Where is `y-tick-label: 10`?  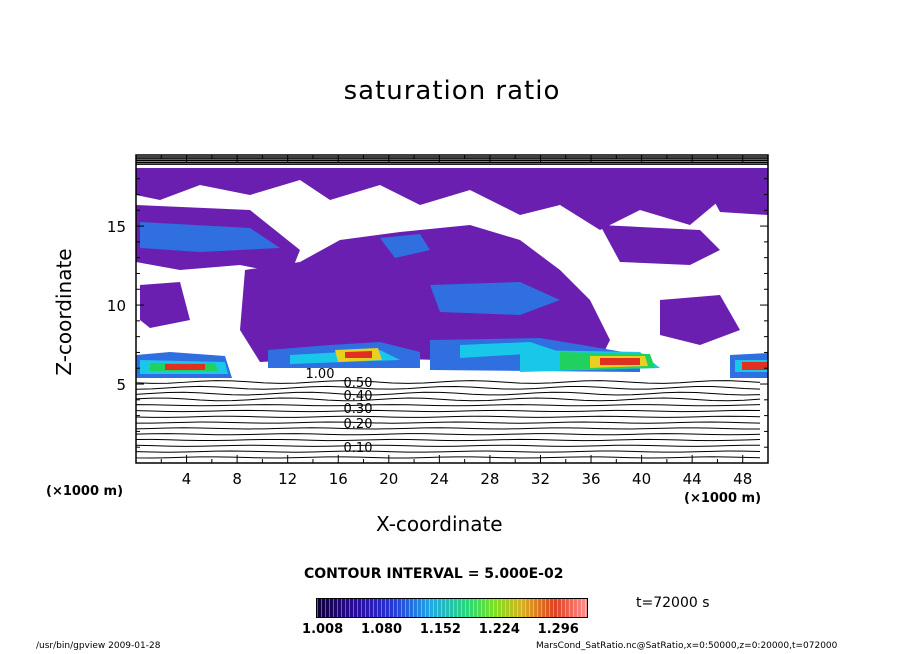 y-tick-label: 10 is located at coordinates (116, 306).